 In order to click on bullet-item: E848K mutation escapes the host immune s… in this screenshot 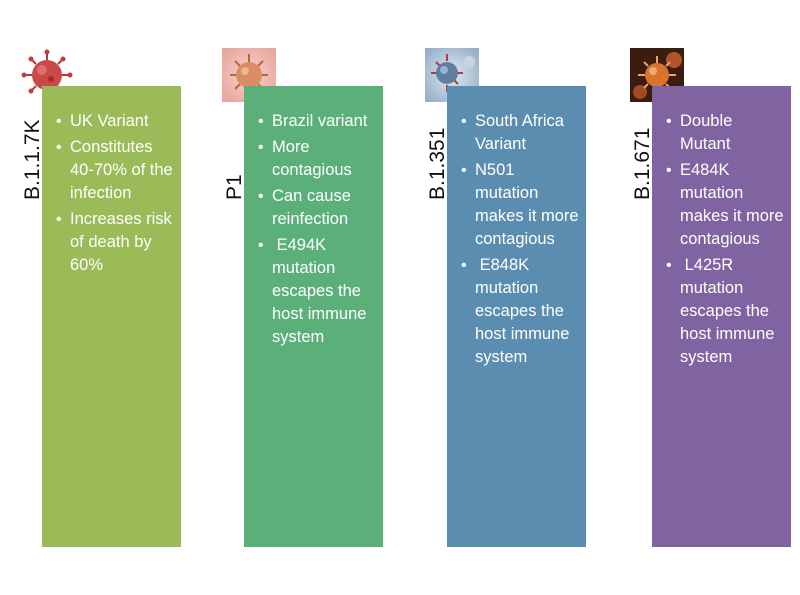, I will do `click(517, 311)`.